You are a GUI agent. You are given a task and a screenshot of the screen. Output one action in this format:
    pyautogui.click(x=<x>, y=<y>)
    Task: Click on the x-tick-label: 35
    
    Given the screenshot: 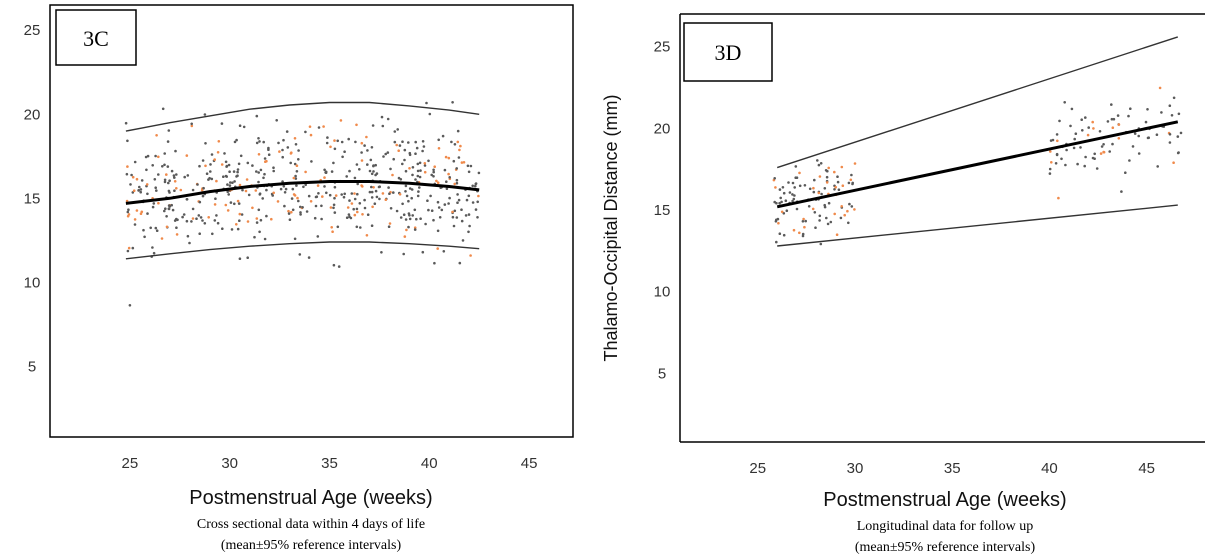 What is the action you would take?
    pyautogui.click(x=952, y=468)
    